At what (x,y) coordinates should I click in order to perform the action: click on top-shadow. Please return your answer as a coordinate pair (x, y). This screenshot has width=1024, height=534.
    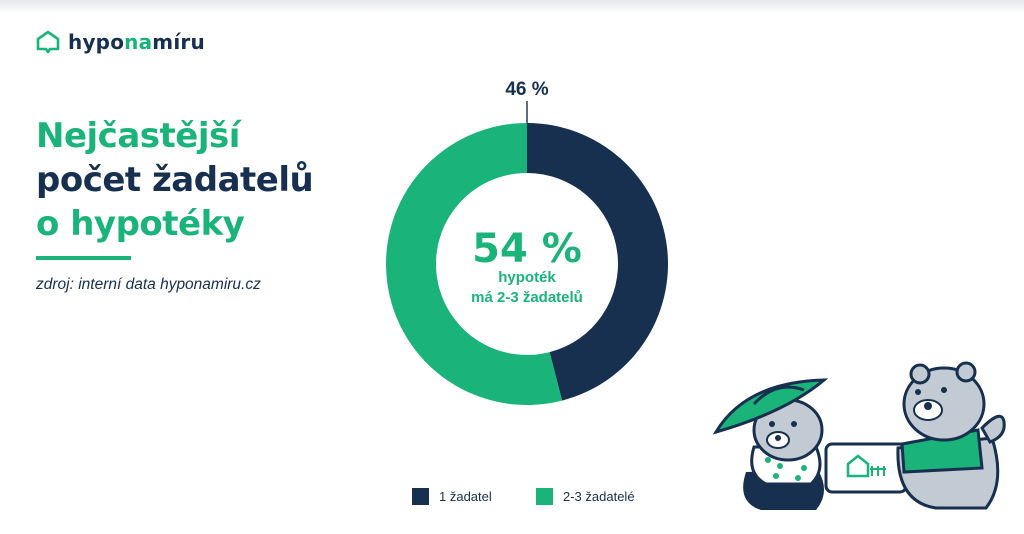
    Looking at the image, I should click on (512, 7).